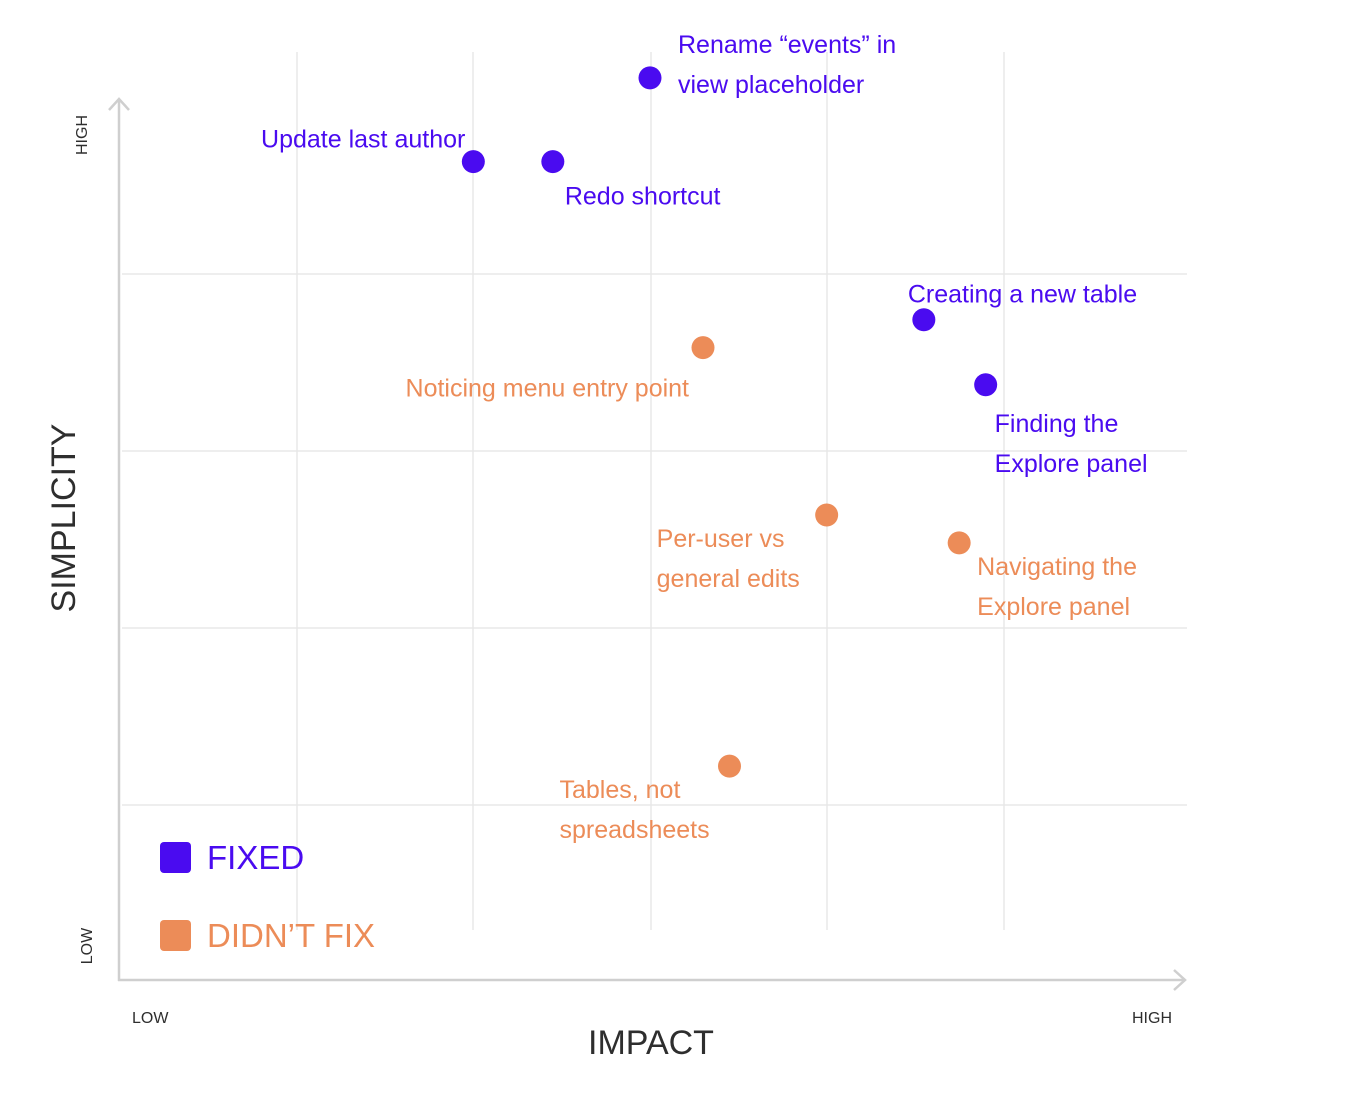 Image resolution: width=1360 pixels, height=1109 pixels. What do you see at coordinates (64, 518) in the screenshot?
I see `y-axis-title: SIMPLICITY` at bounding box center [64, 518].